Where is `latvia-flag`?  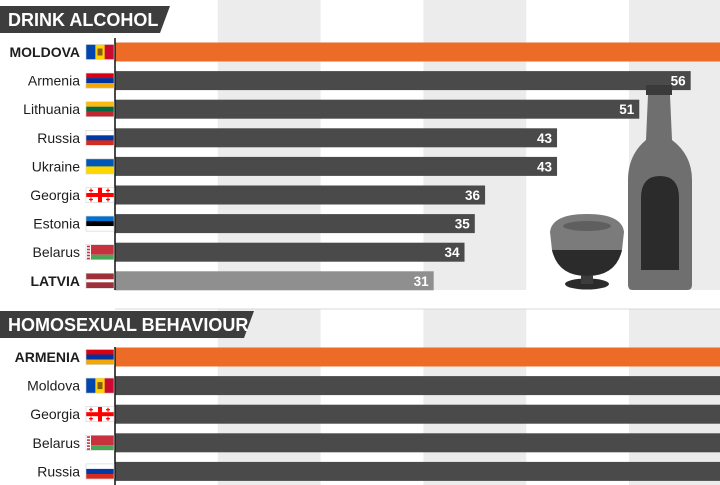 latvia-flag is located at coordinates (100, 280).